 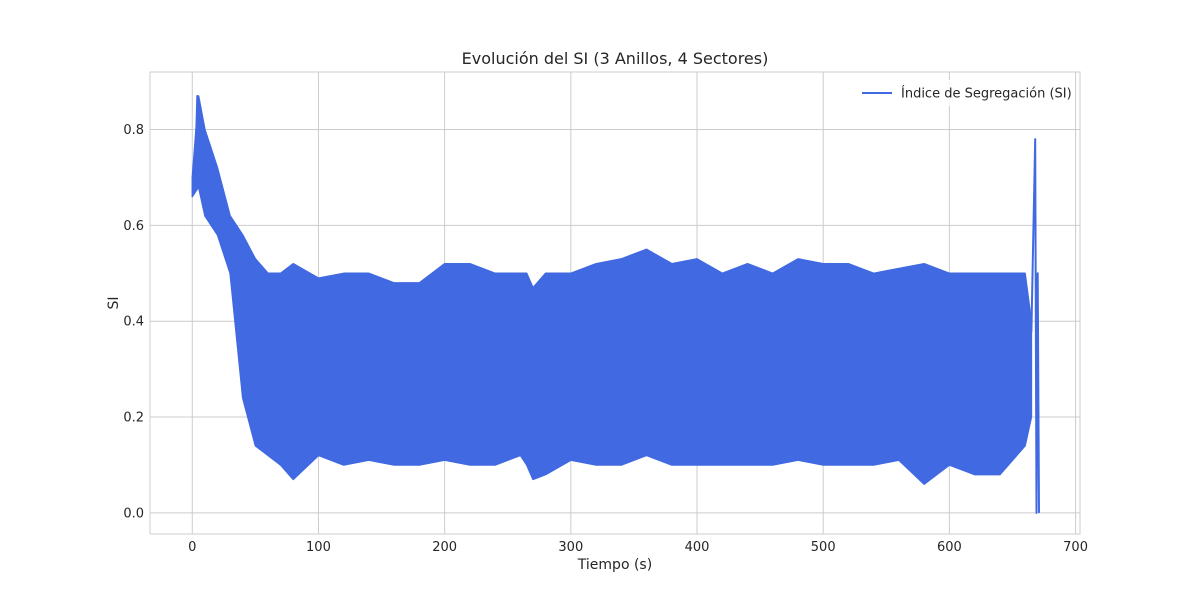 What do you see at coordinates (614, 565) in the screenshot?
I see `x-axis-label: Tiempo (s)` at bounding box center [614, 565].